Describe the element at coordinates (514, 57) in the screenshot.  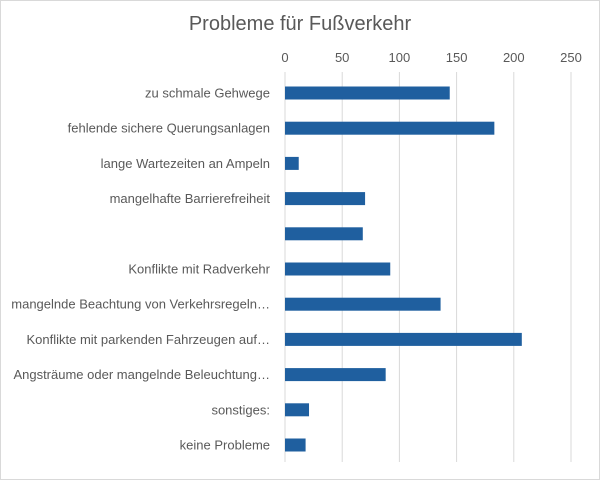
I see `x-tick-label: 200` at that location.